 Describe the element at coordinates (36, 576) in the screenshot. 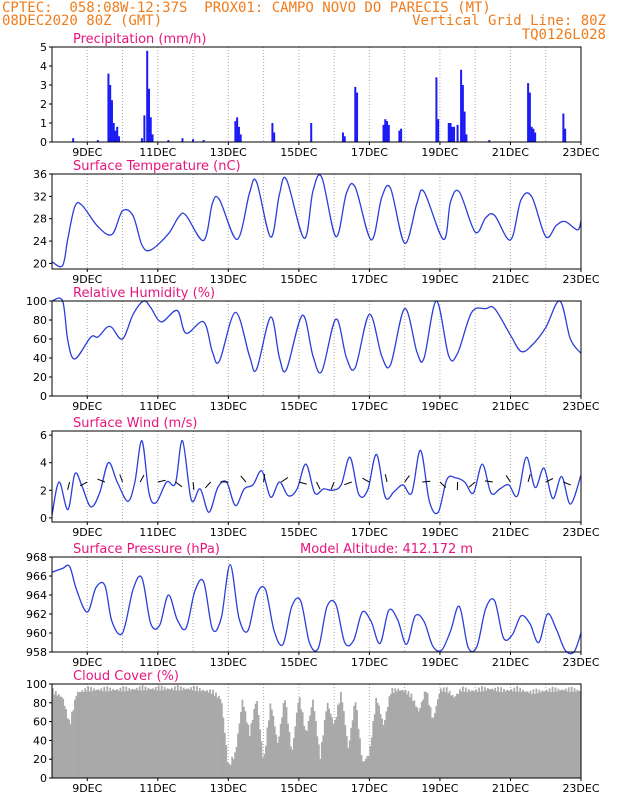

I see `press-ytick-label: 966` at that location.